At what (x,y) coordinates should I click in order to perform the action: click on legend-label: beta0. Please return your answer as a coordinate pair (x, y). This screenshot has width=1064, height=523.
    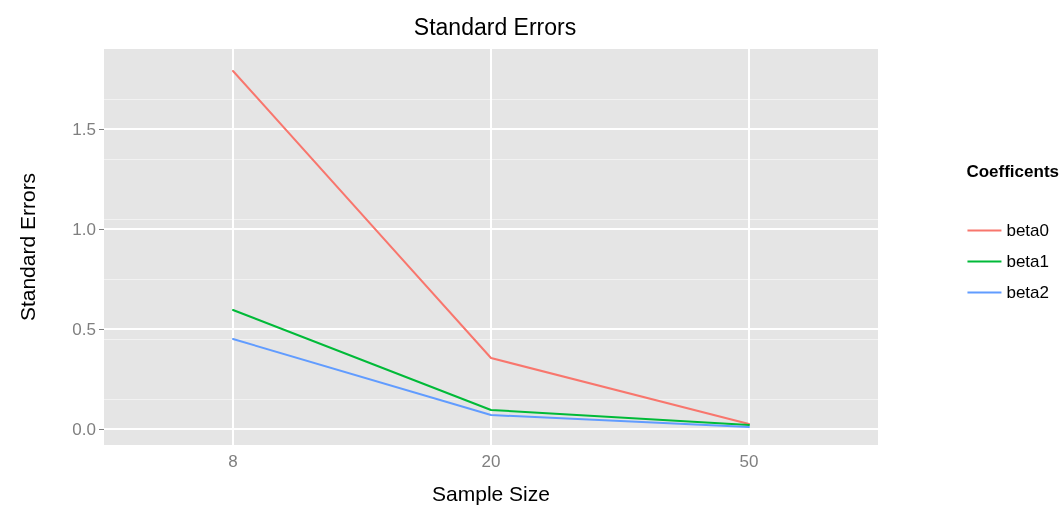
    Looking at the image, I should click on (1028, 230).